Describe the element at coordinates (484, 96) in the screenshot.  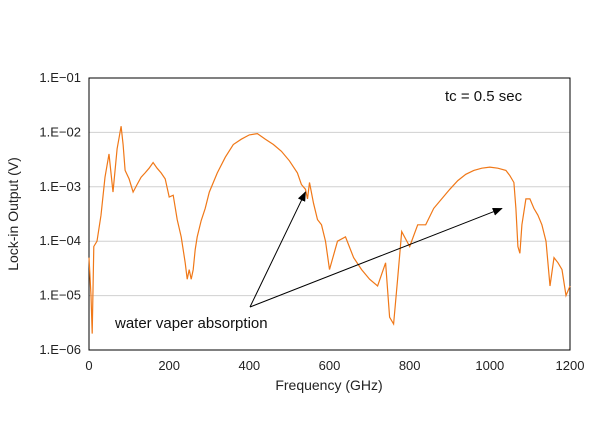
I see `time-constant-annotation: tc = 0.5 sec` at that location.